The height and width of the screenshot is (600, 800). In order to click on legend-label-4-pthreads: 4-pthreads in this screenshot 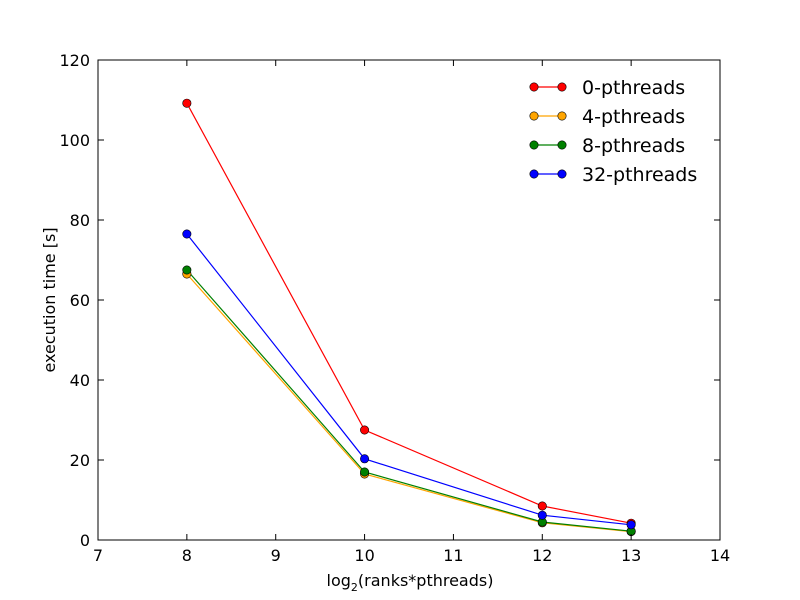, I will do `click(633, 117)`.